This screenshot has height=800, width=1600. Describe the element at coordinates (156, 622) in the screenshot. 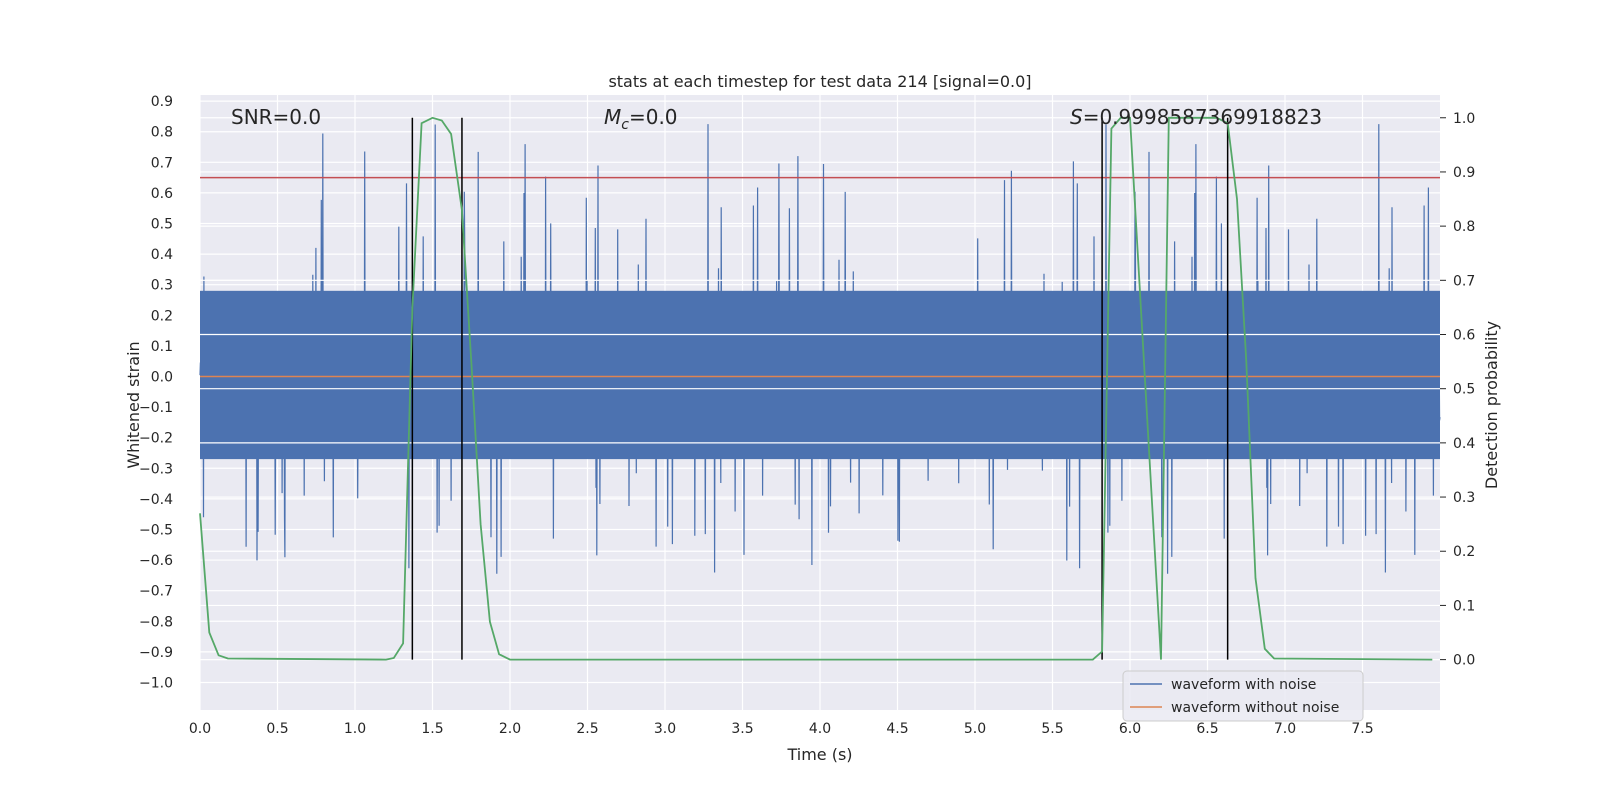

I see `y-left-tick-label: −0.8` at that location.